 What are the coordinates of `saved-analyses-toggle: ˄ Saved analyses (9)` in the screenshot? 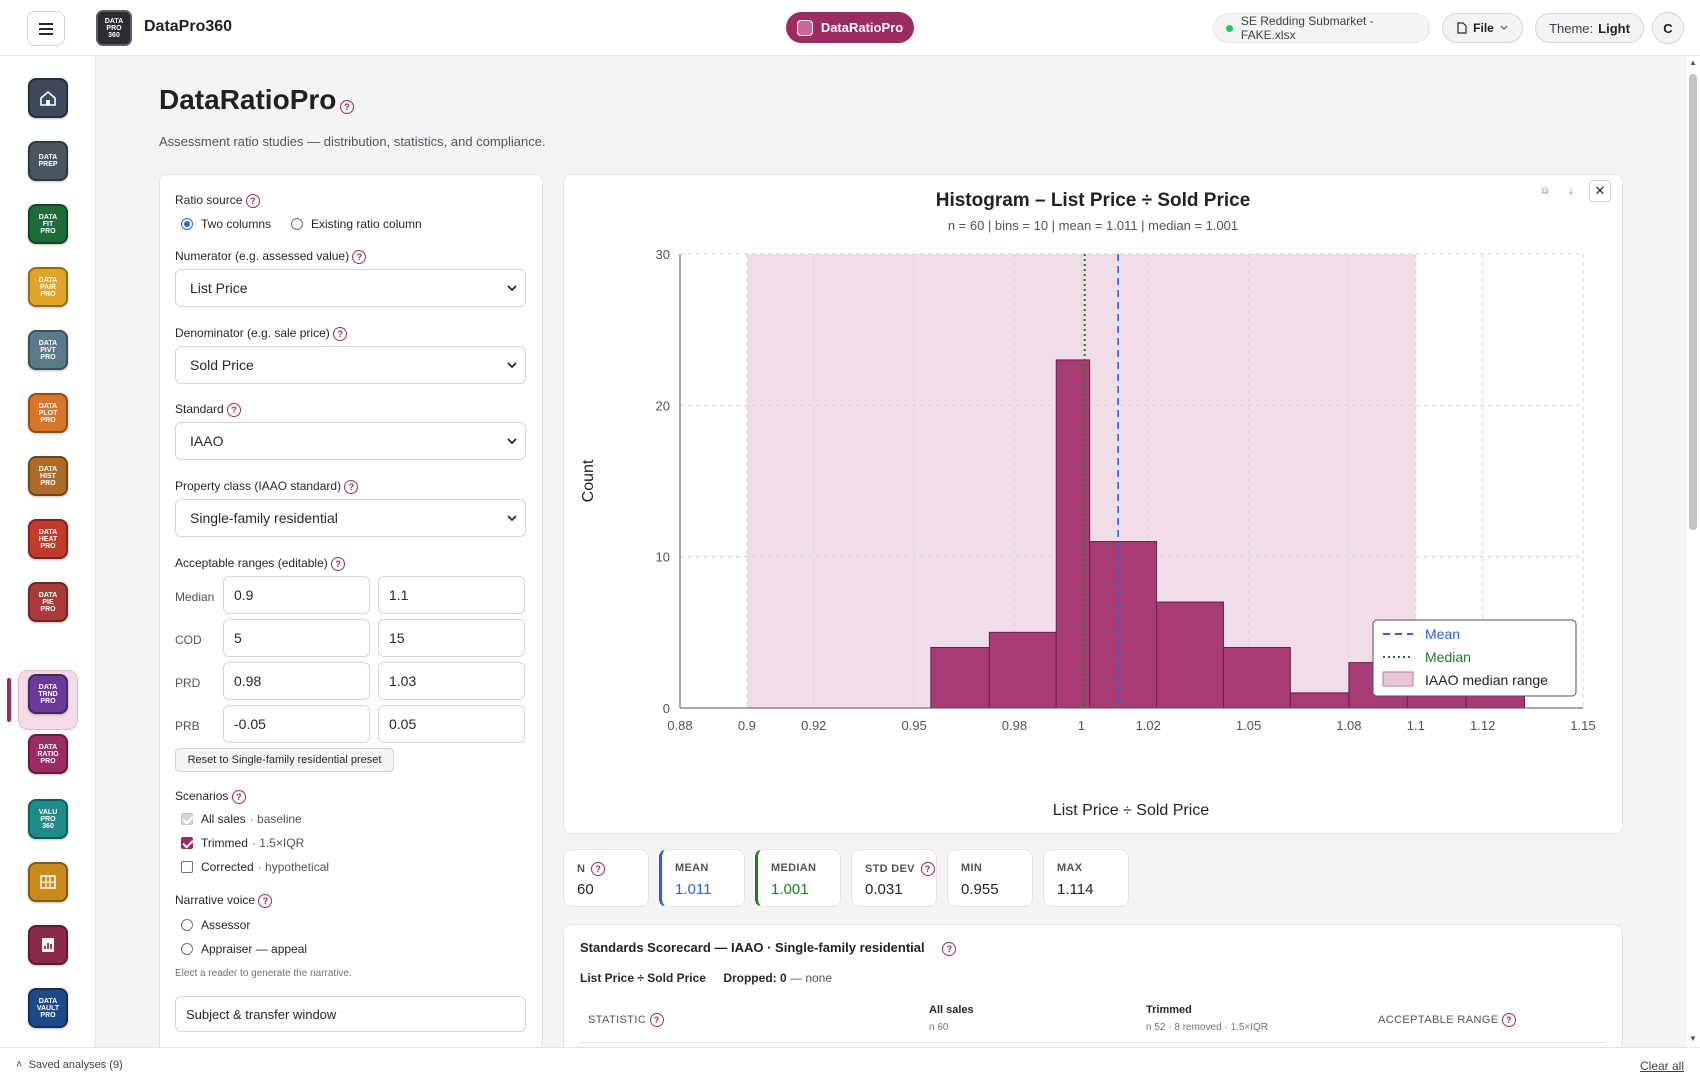 It's located at (69, 1065).